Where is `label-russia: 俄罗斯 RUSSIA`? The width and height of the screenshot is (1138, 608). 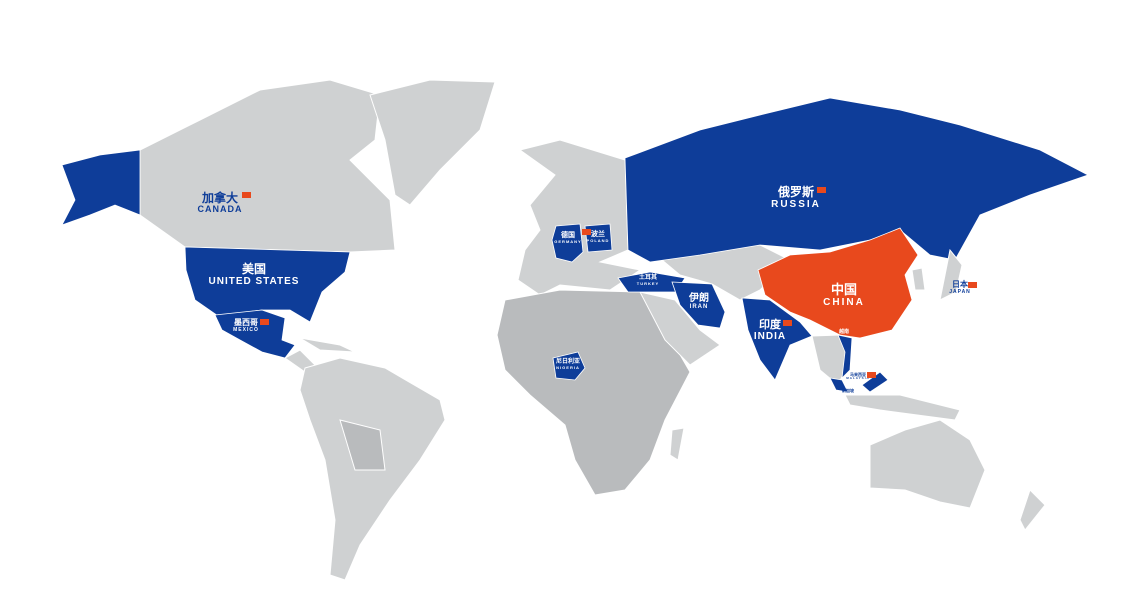 label-russia: 俄罗斯 RUSSIA is located at coordinates (796, 198).